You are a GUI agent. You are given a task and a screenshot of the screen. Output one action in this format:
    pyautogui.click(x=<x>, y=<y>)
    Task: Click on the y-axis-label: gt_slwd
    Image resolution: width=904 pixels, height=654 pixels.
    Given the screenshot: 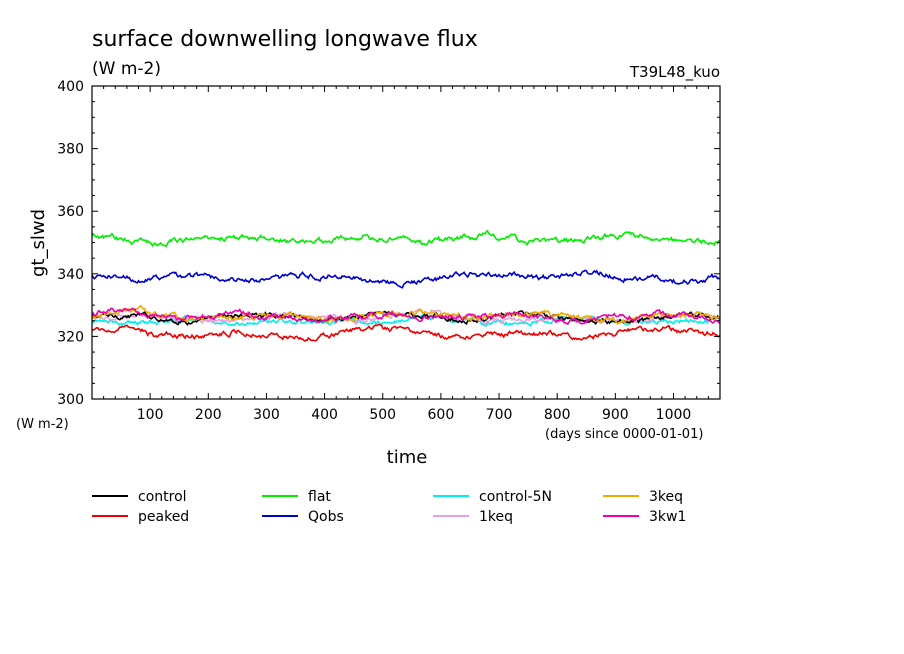 What is the action you would take?
    pyautogui.click(x=38, y=243)
    